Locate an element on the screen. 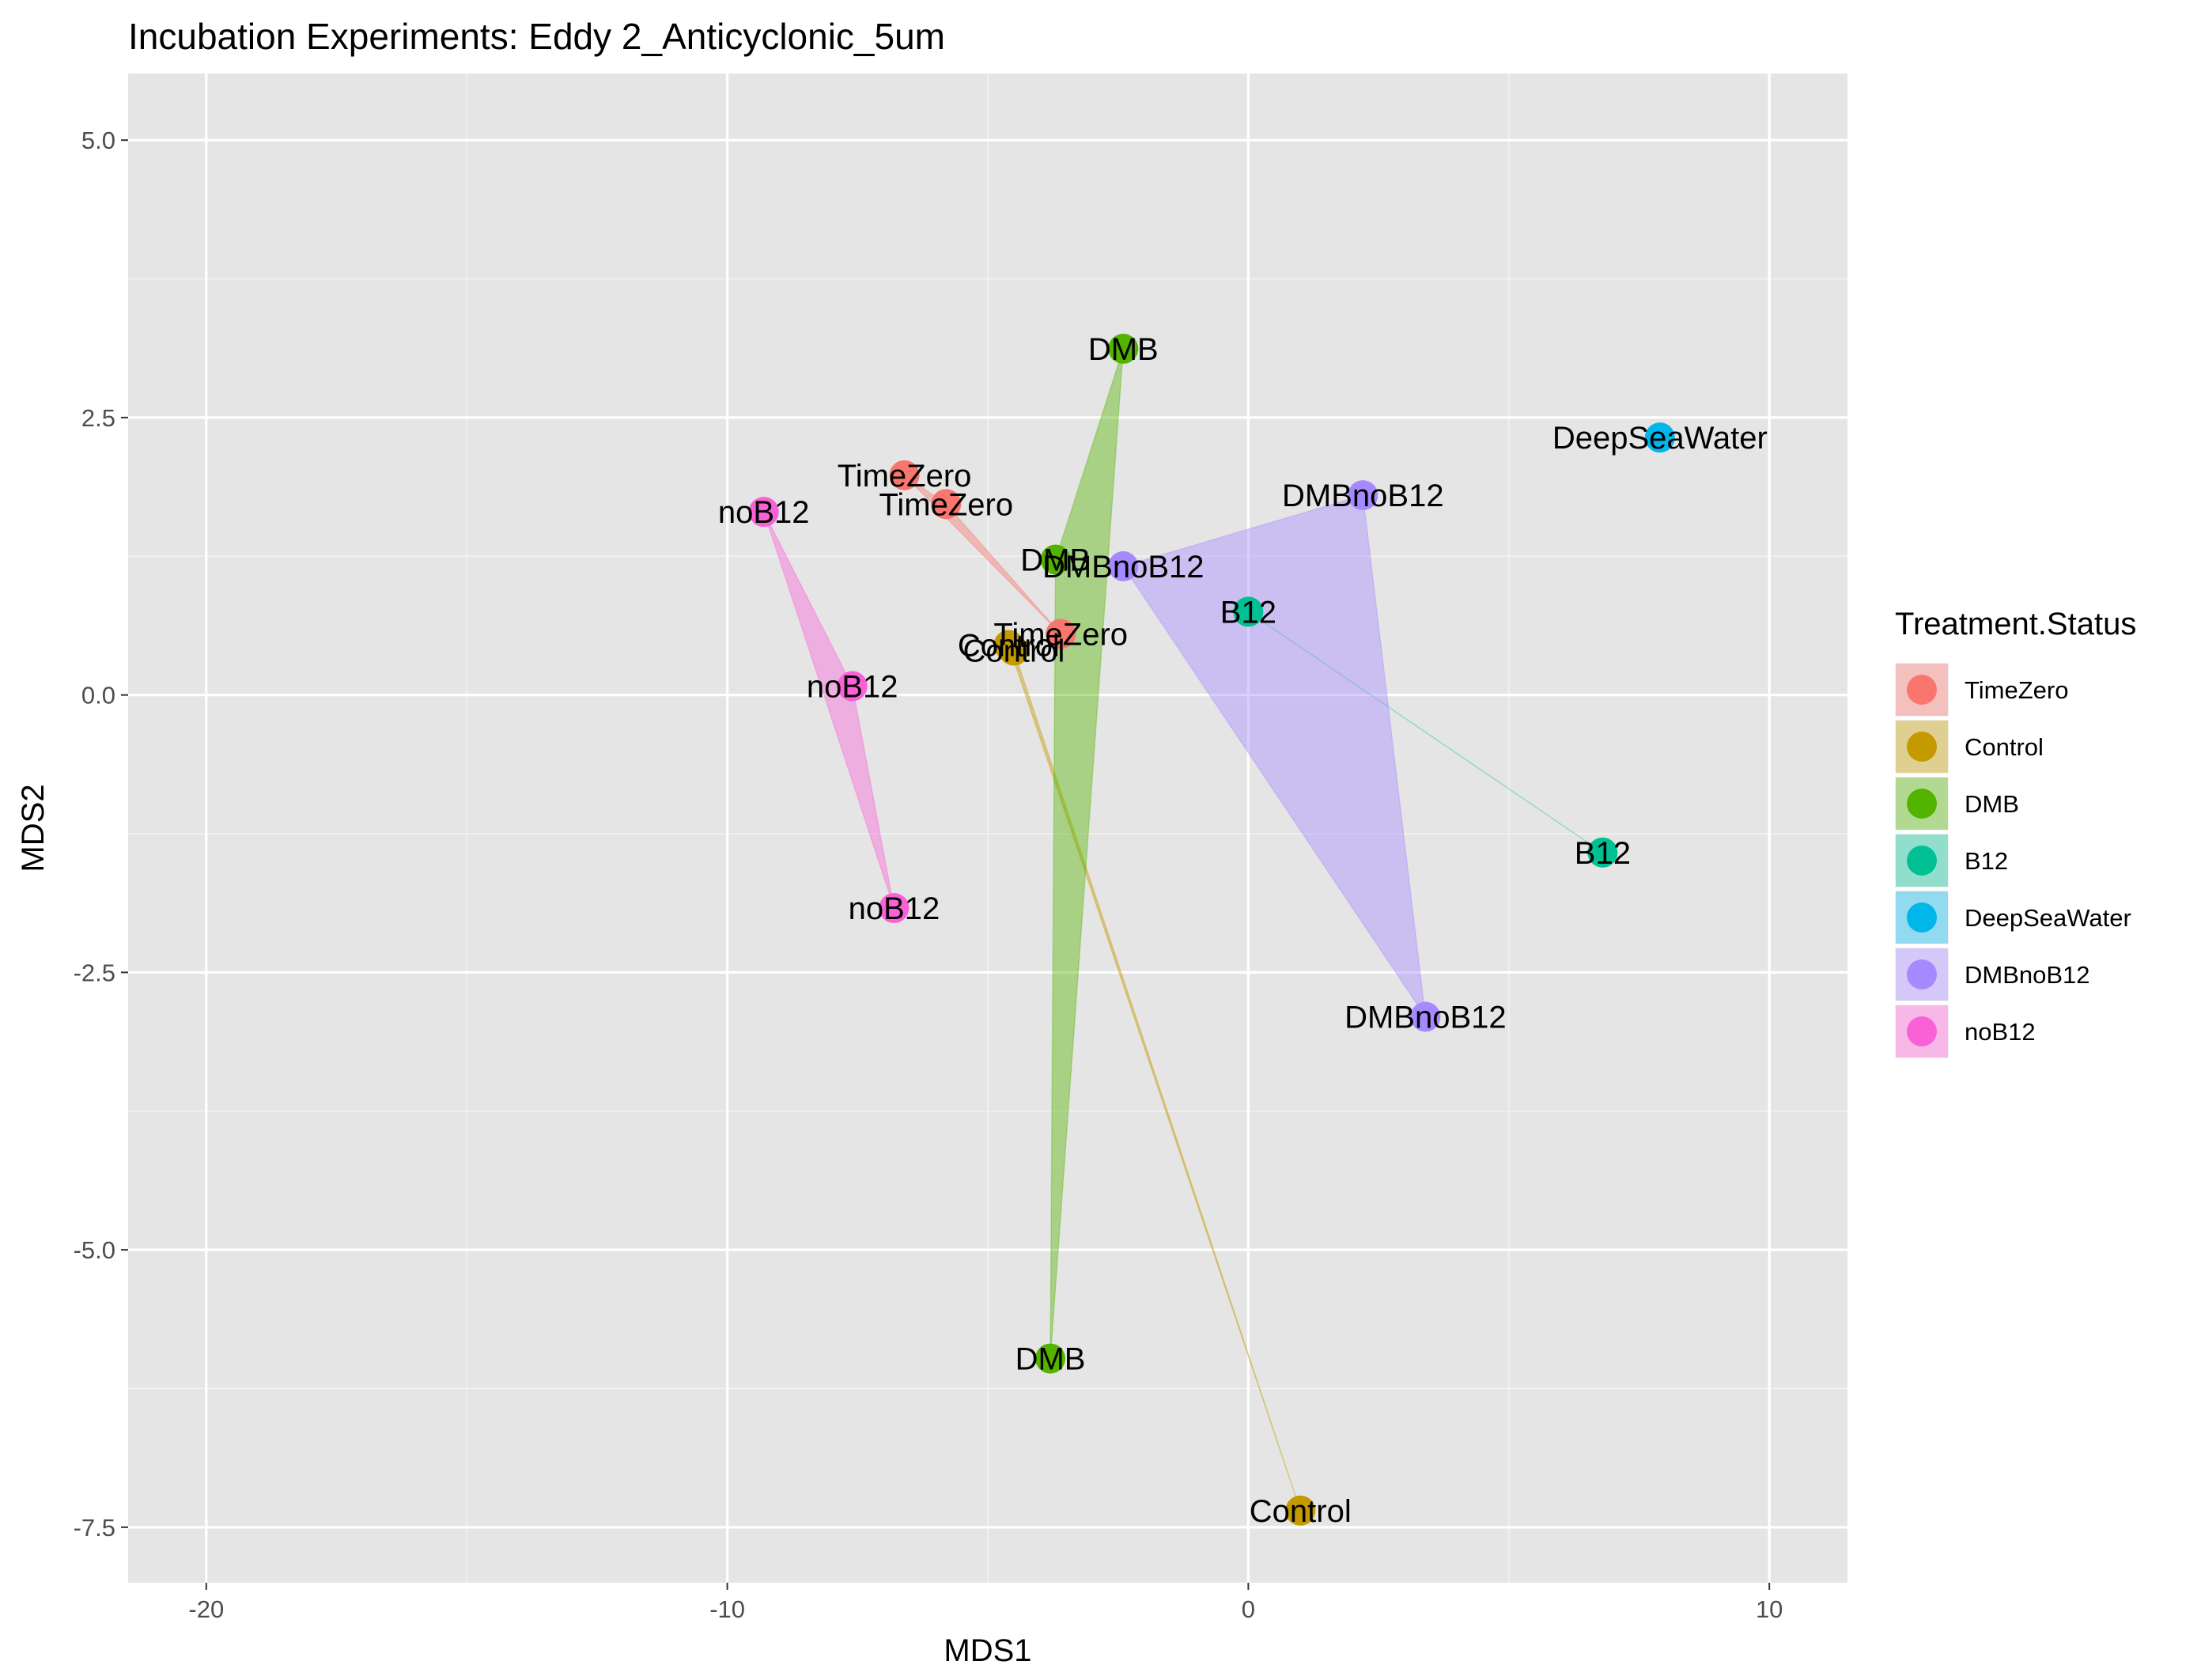 This screenshot has width=2201, height=1680. x-tick-label: -10 is located at coordinates (727, 1609).